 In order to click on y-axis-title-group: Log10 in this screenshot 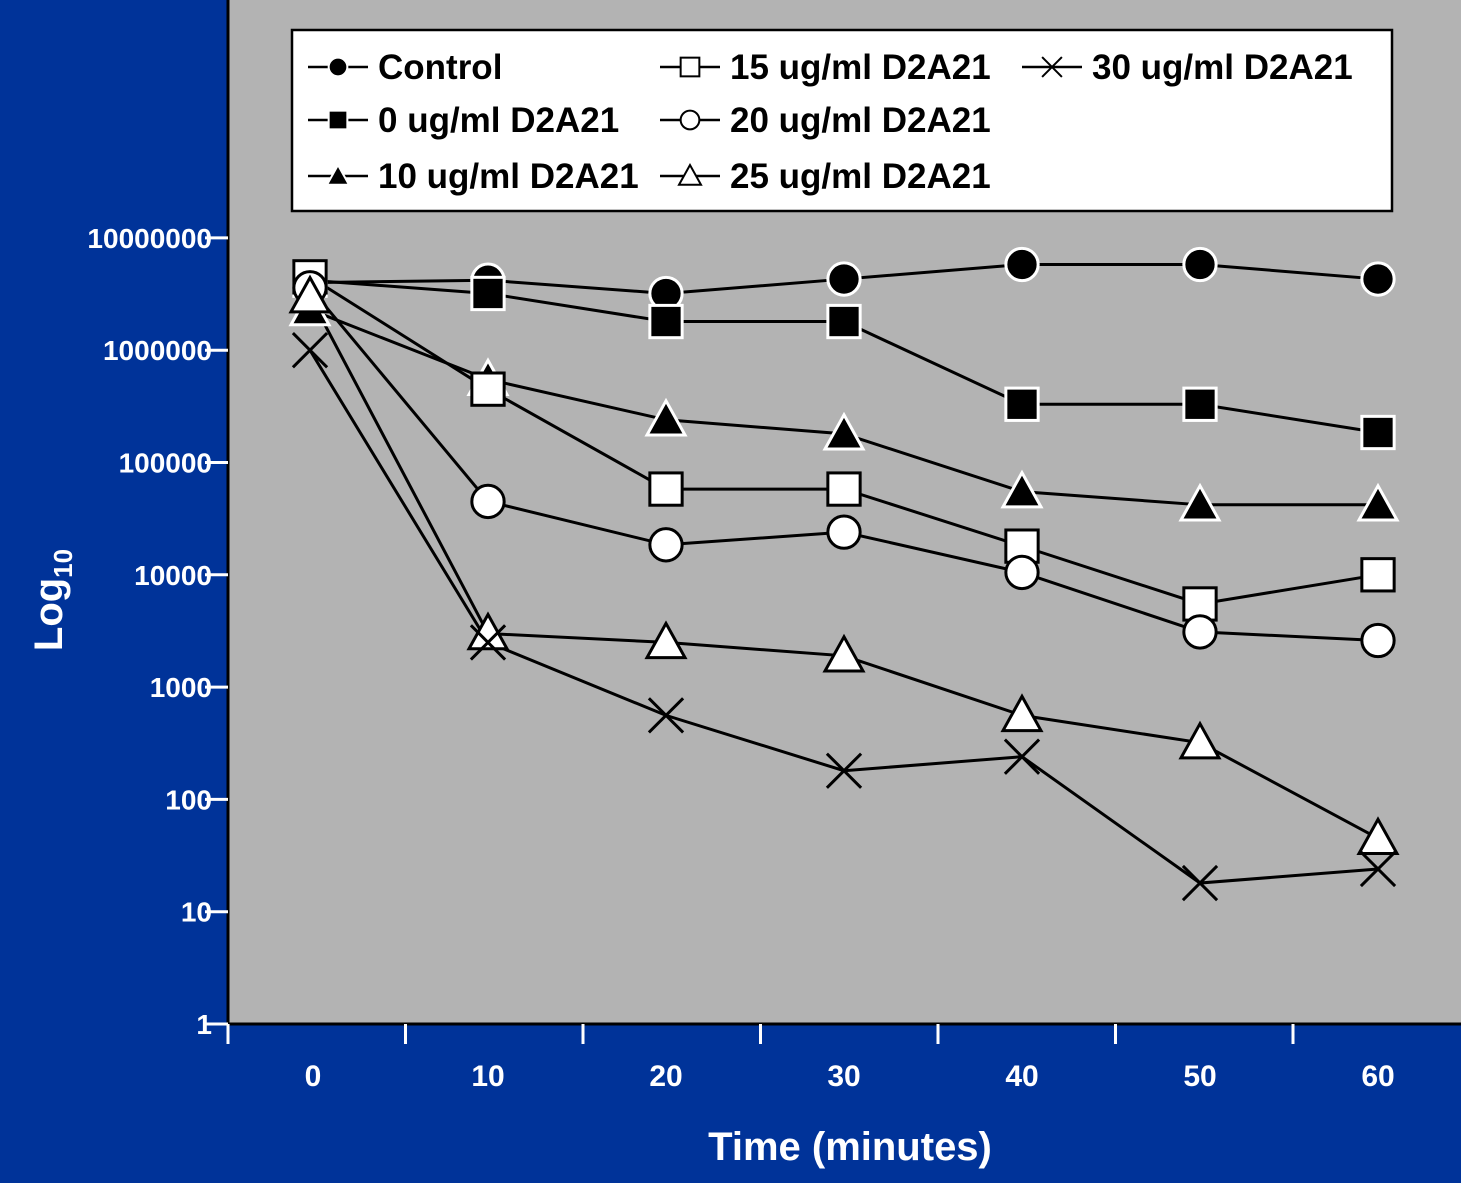, I will do `click(52, 600)`.